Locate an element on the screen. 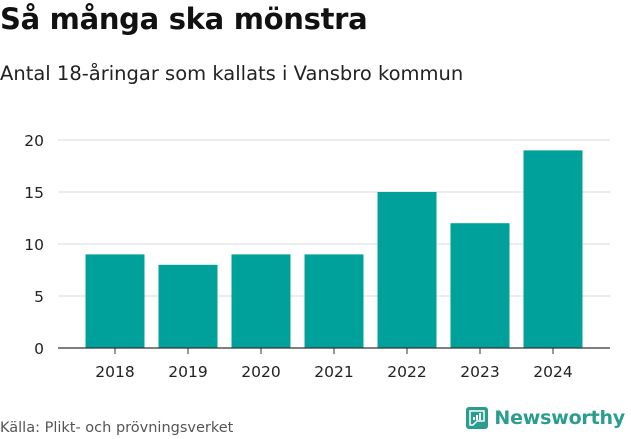 The width and height of the screenshot is (631, 439). x-tick-label: 2022 is located at coordinates (406, 372).